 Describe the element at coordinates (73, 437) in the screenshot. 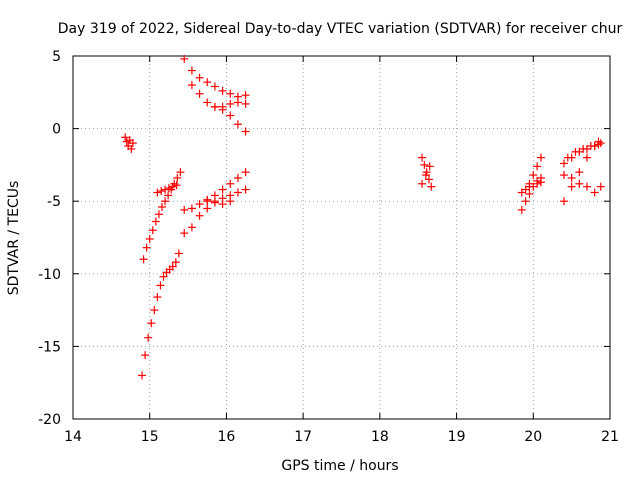

I see `x-tick-label: 14` at that location.